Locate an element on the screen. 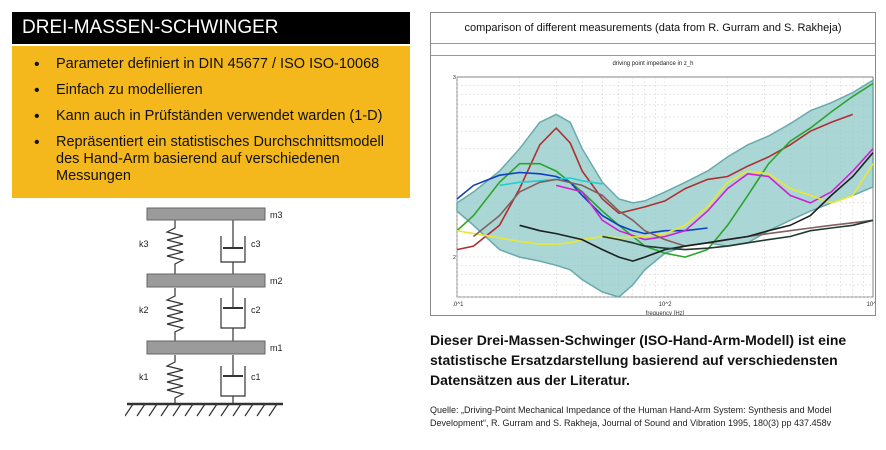  x-tick-label: 10^3 is located at coordinates (871, 305).